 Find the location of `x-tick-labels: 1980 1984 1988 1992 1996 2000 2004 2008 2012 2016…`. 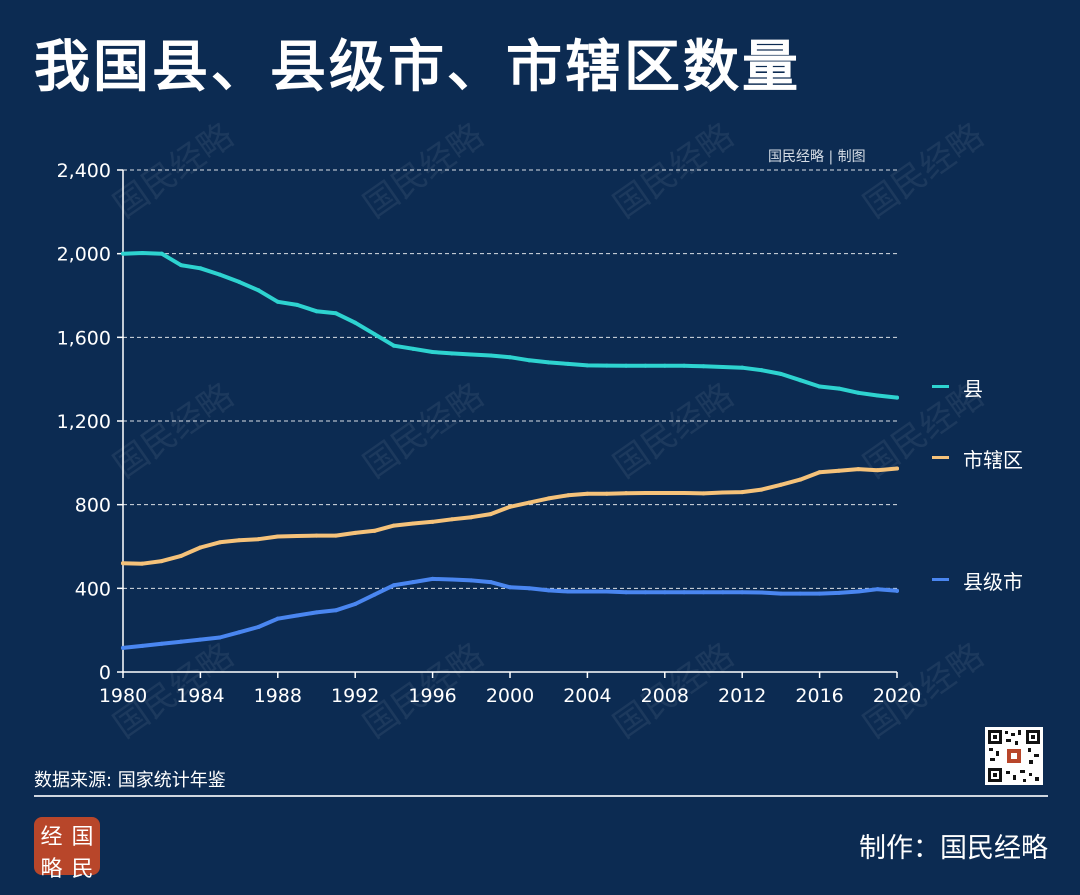

x-tick-labels: 1980 1984 1988 1992 1996 2000 2004 2008 2012 2016… is located at coordinates (510, 689).